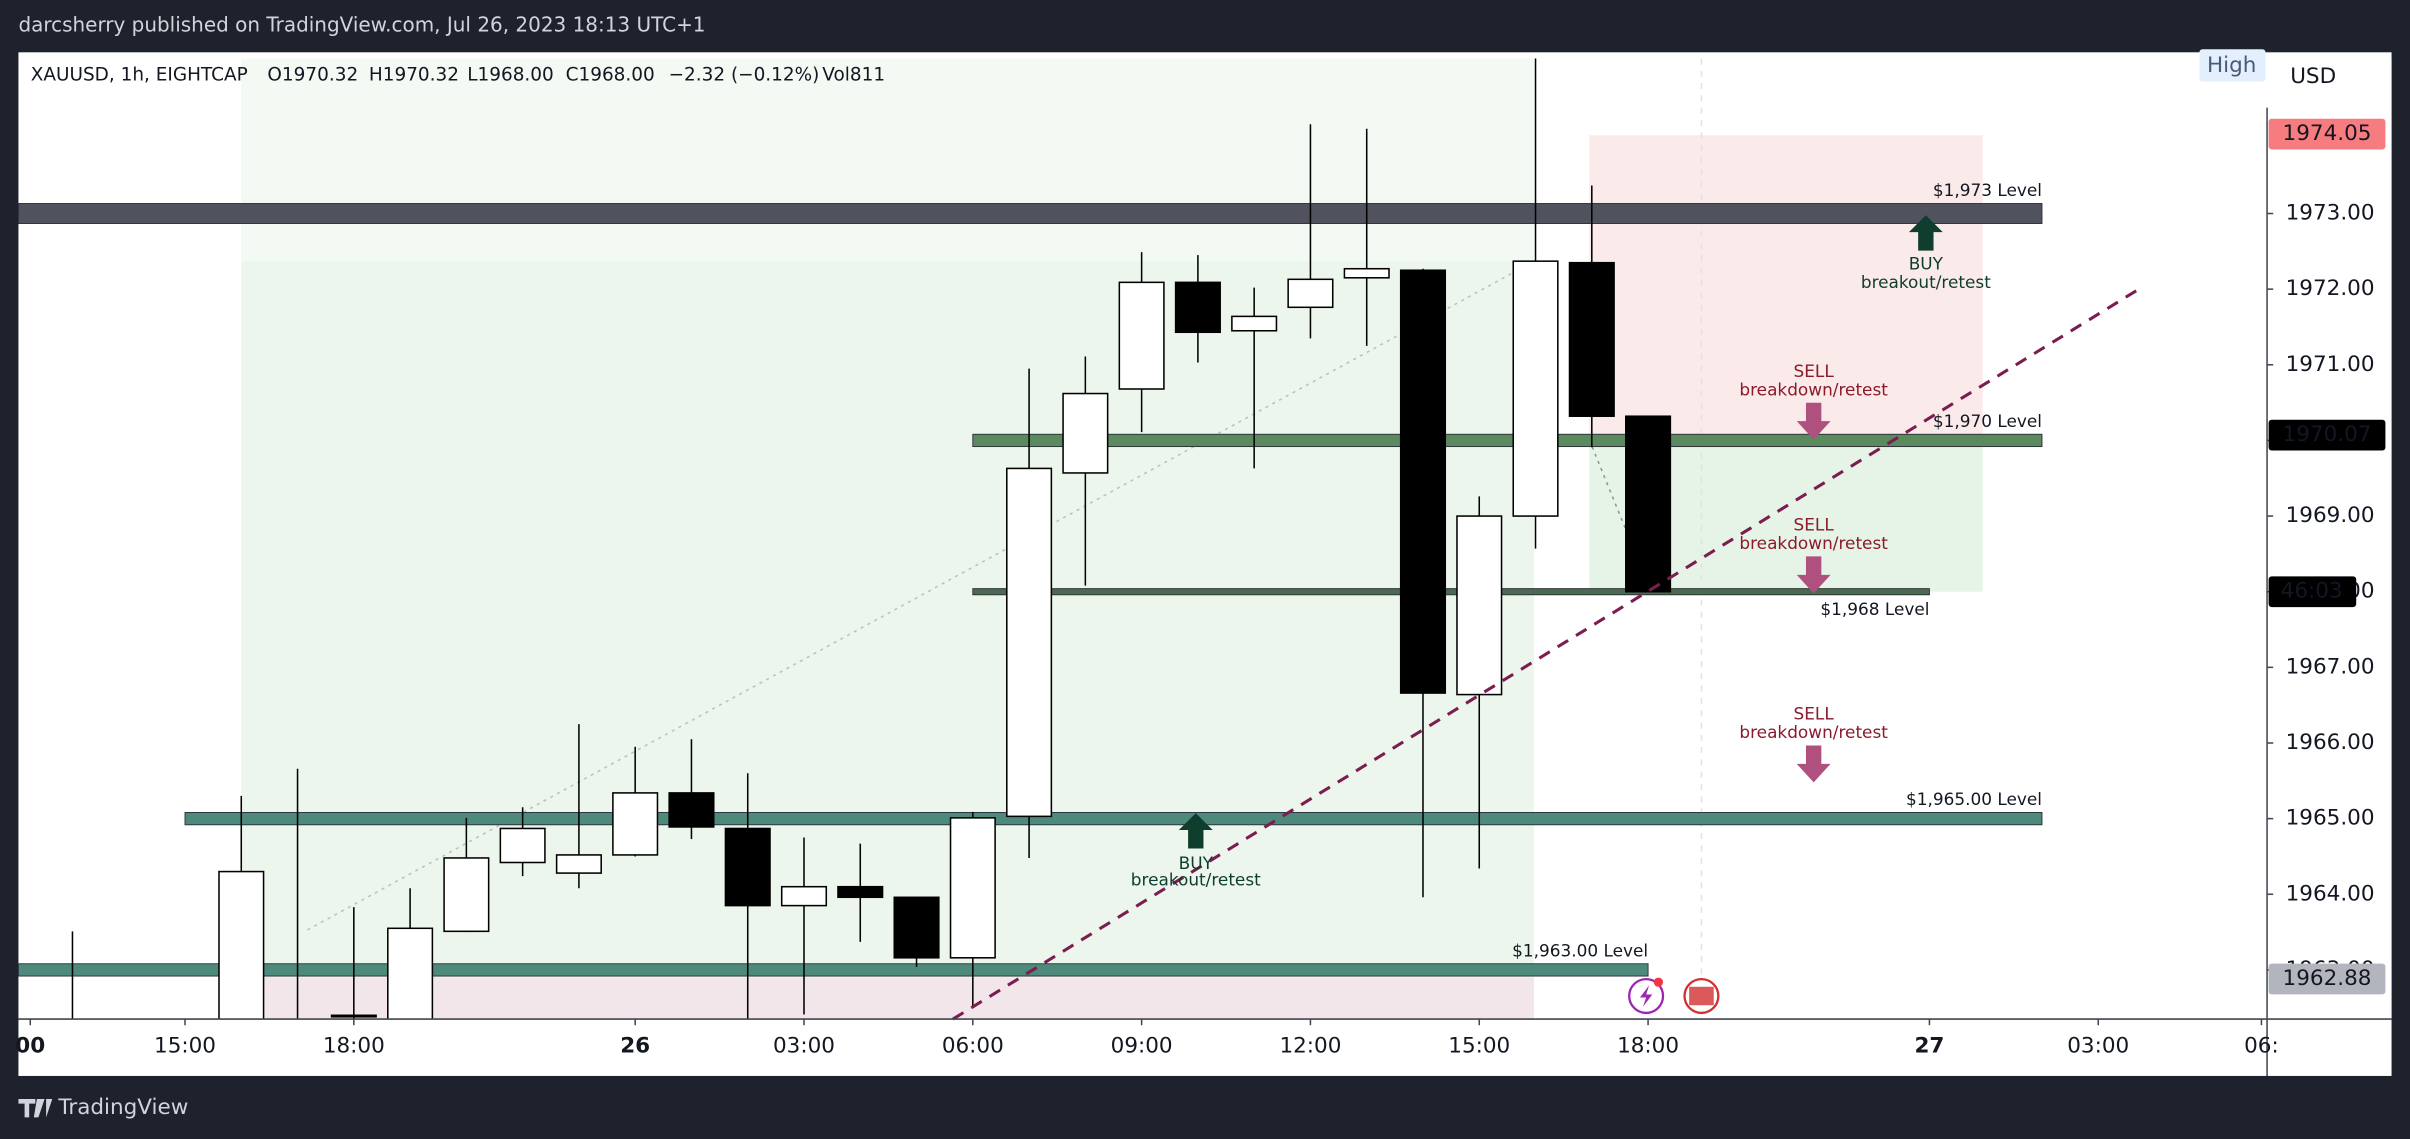 The image size is (2410, 1139). Describe the element at coordinates (1786, 287) in the screenshot. I see `risk-zone` at that location.